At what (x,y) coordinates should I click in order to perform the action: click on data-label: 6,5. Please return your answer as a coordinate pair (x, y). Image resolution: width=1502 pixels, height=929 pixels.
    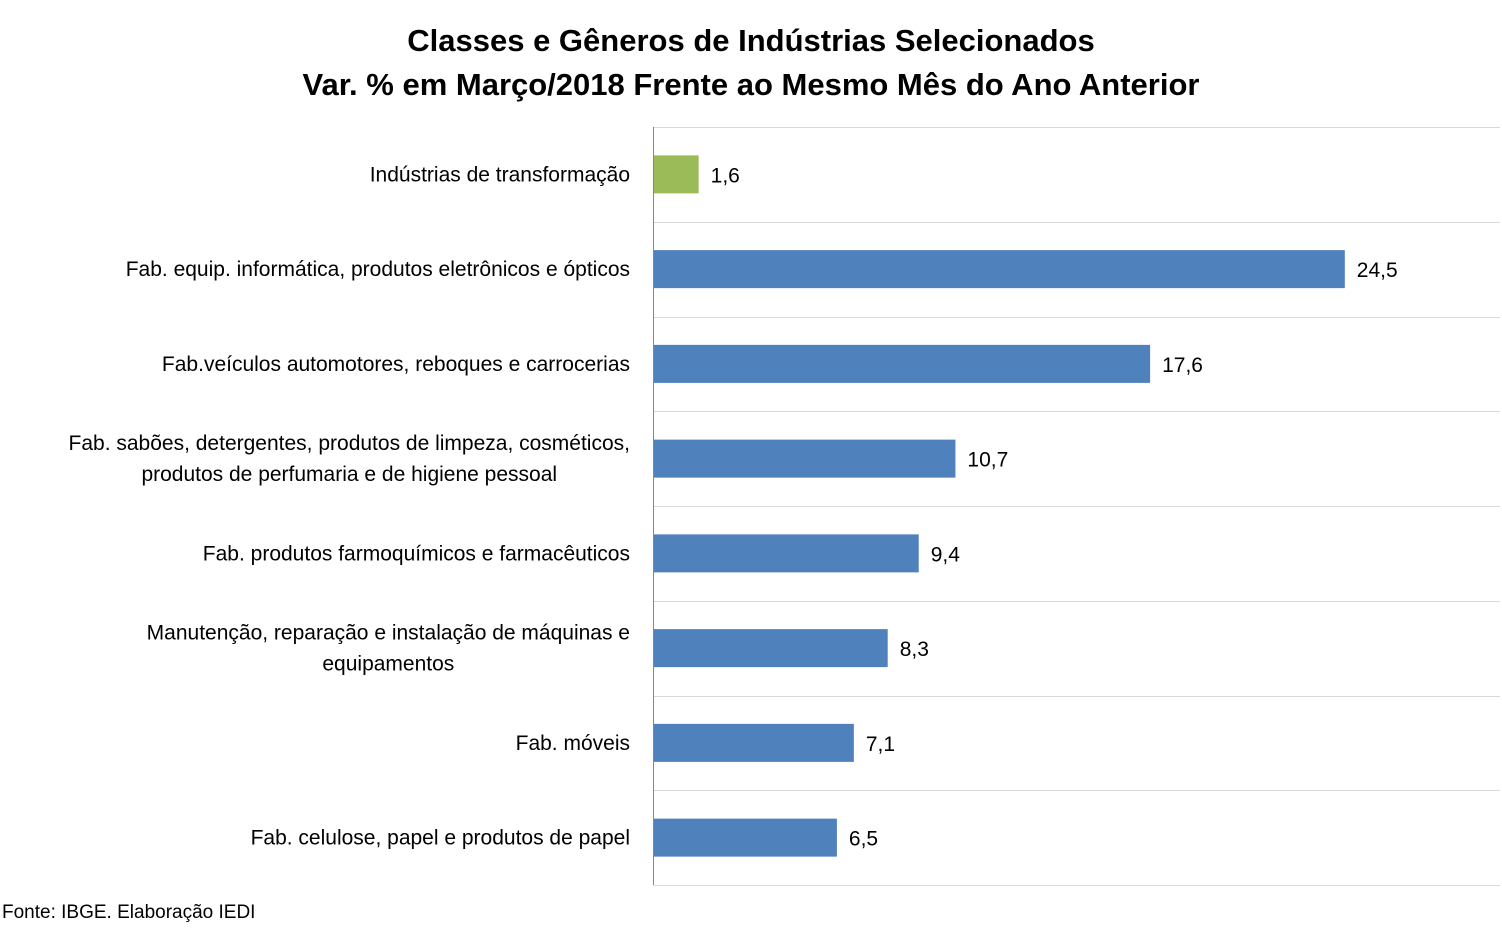
    Looking at the image, I should click on (863, 839).